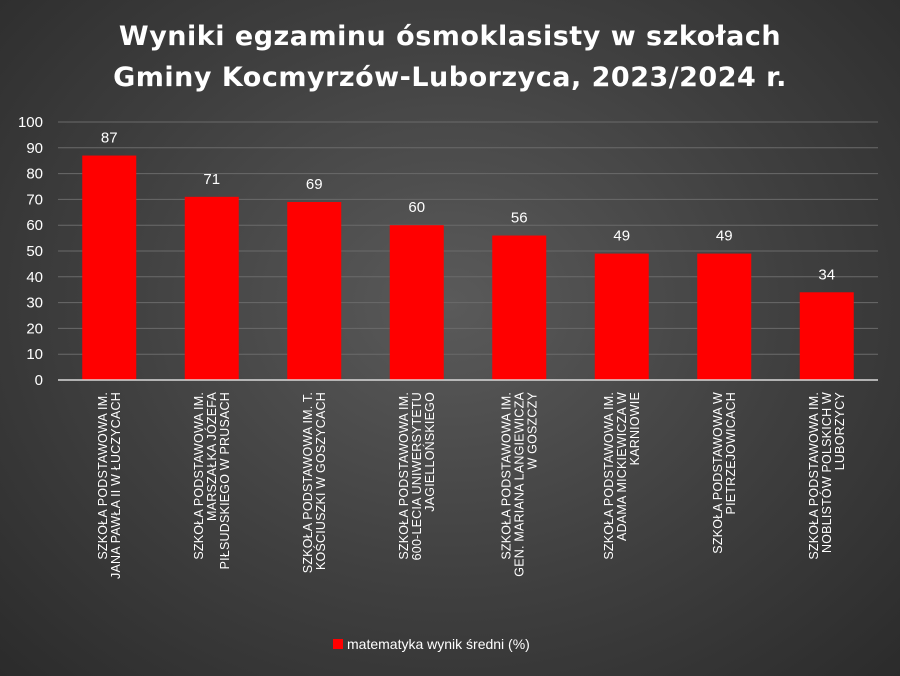 The height and width of the screenshot is (676, 900). I want to click on y-tick-label: 50, so click(34, 251).